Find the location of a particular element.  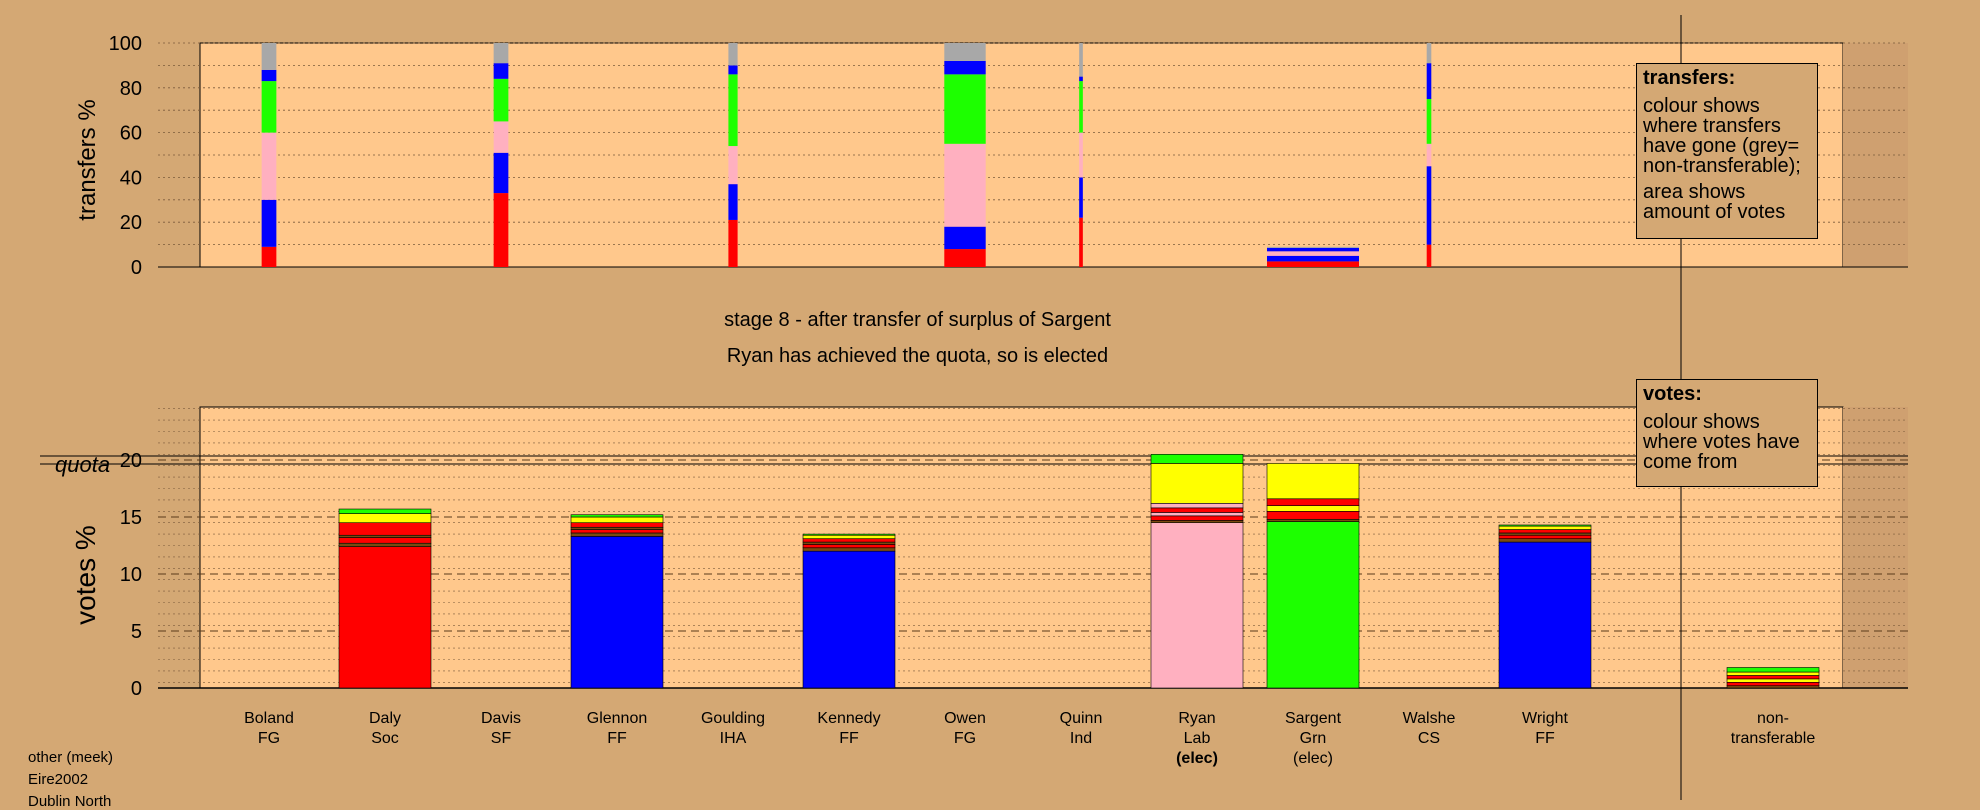

candidate-party: Lab is located at coordinates (1197, 738).